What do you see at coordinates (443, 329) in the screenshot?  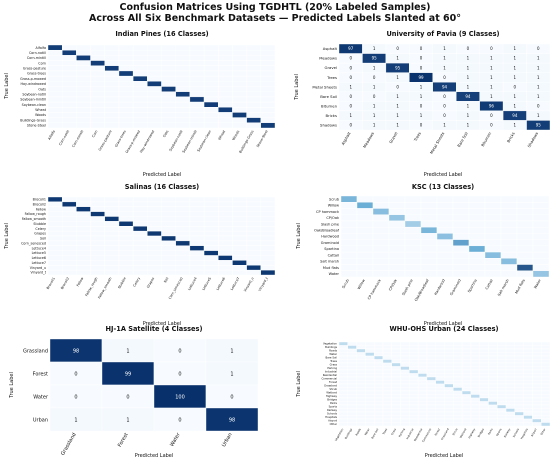 I see `heatmap-title: WHU-OHS Urban (24 Classes)` at bounding box center [443, 329].